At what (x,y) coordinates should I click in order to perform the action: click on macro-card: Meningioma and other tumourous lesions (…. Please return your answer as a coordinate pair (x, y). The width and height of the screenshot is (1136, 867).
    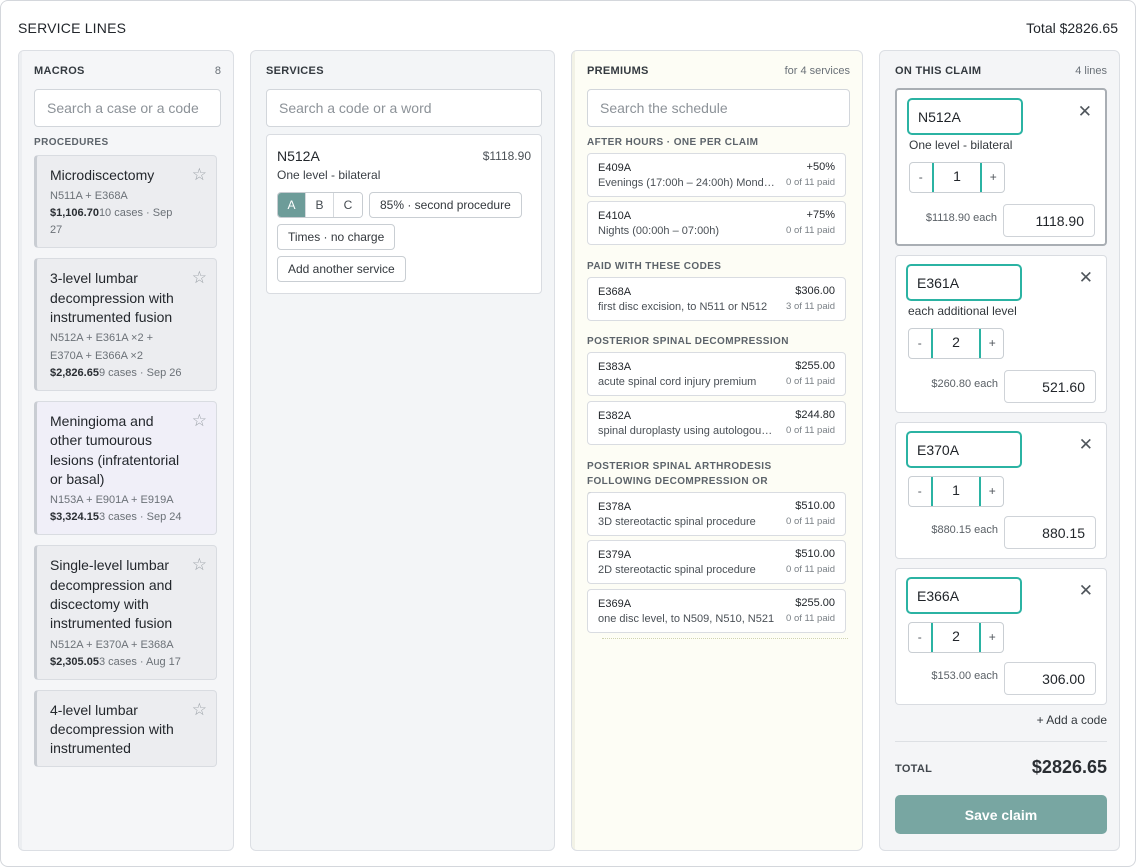
    Looking at the image, I should click on (125, 468).